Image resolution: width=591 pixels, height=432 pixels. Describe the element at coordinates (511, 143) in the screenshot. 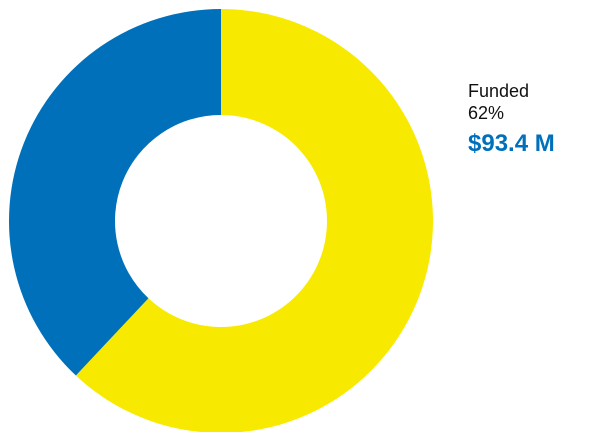

I see `funded-amount: $93.4 M` at that location.